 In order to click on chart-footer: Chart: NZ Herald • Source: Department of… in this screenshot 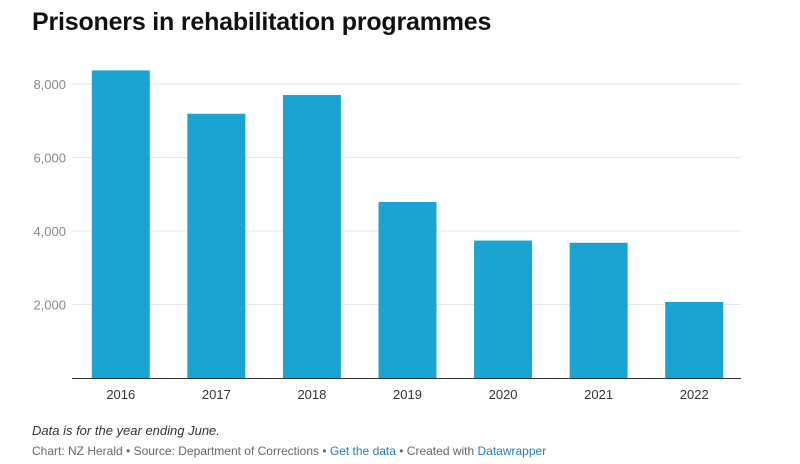, I will do `click(289, 451)`.